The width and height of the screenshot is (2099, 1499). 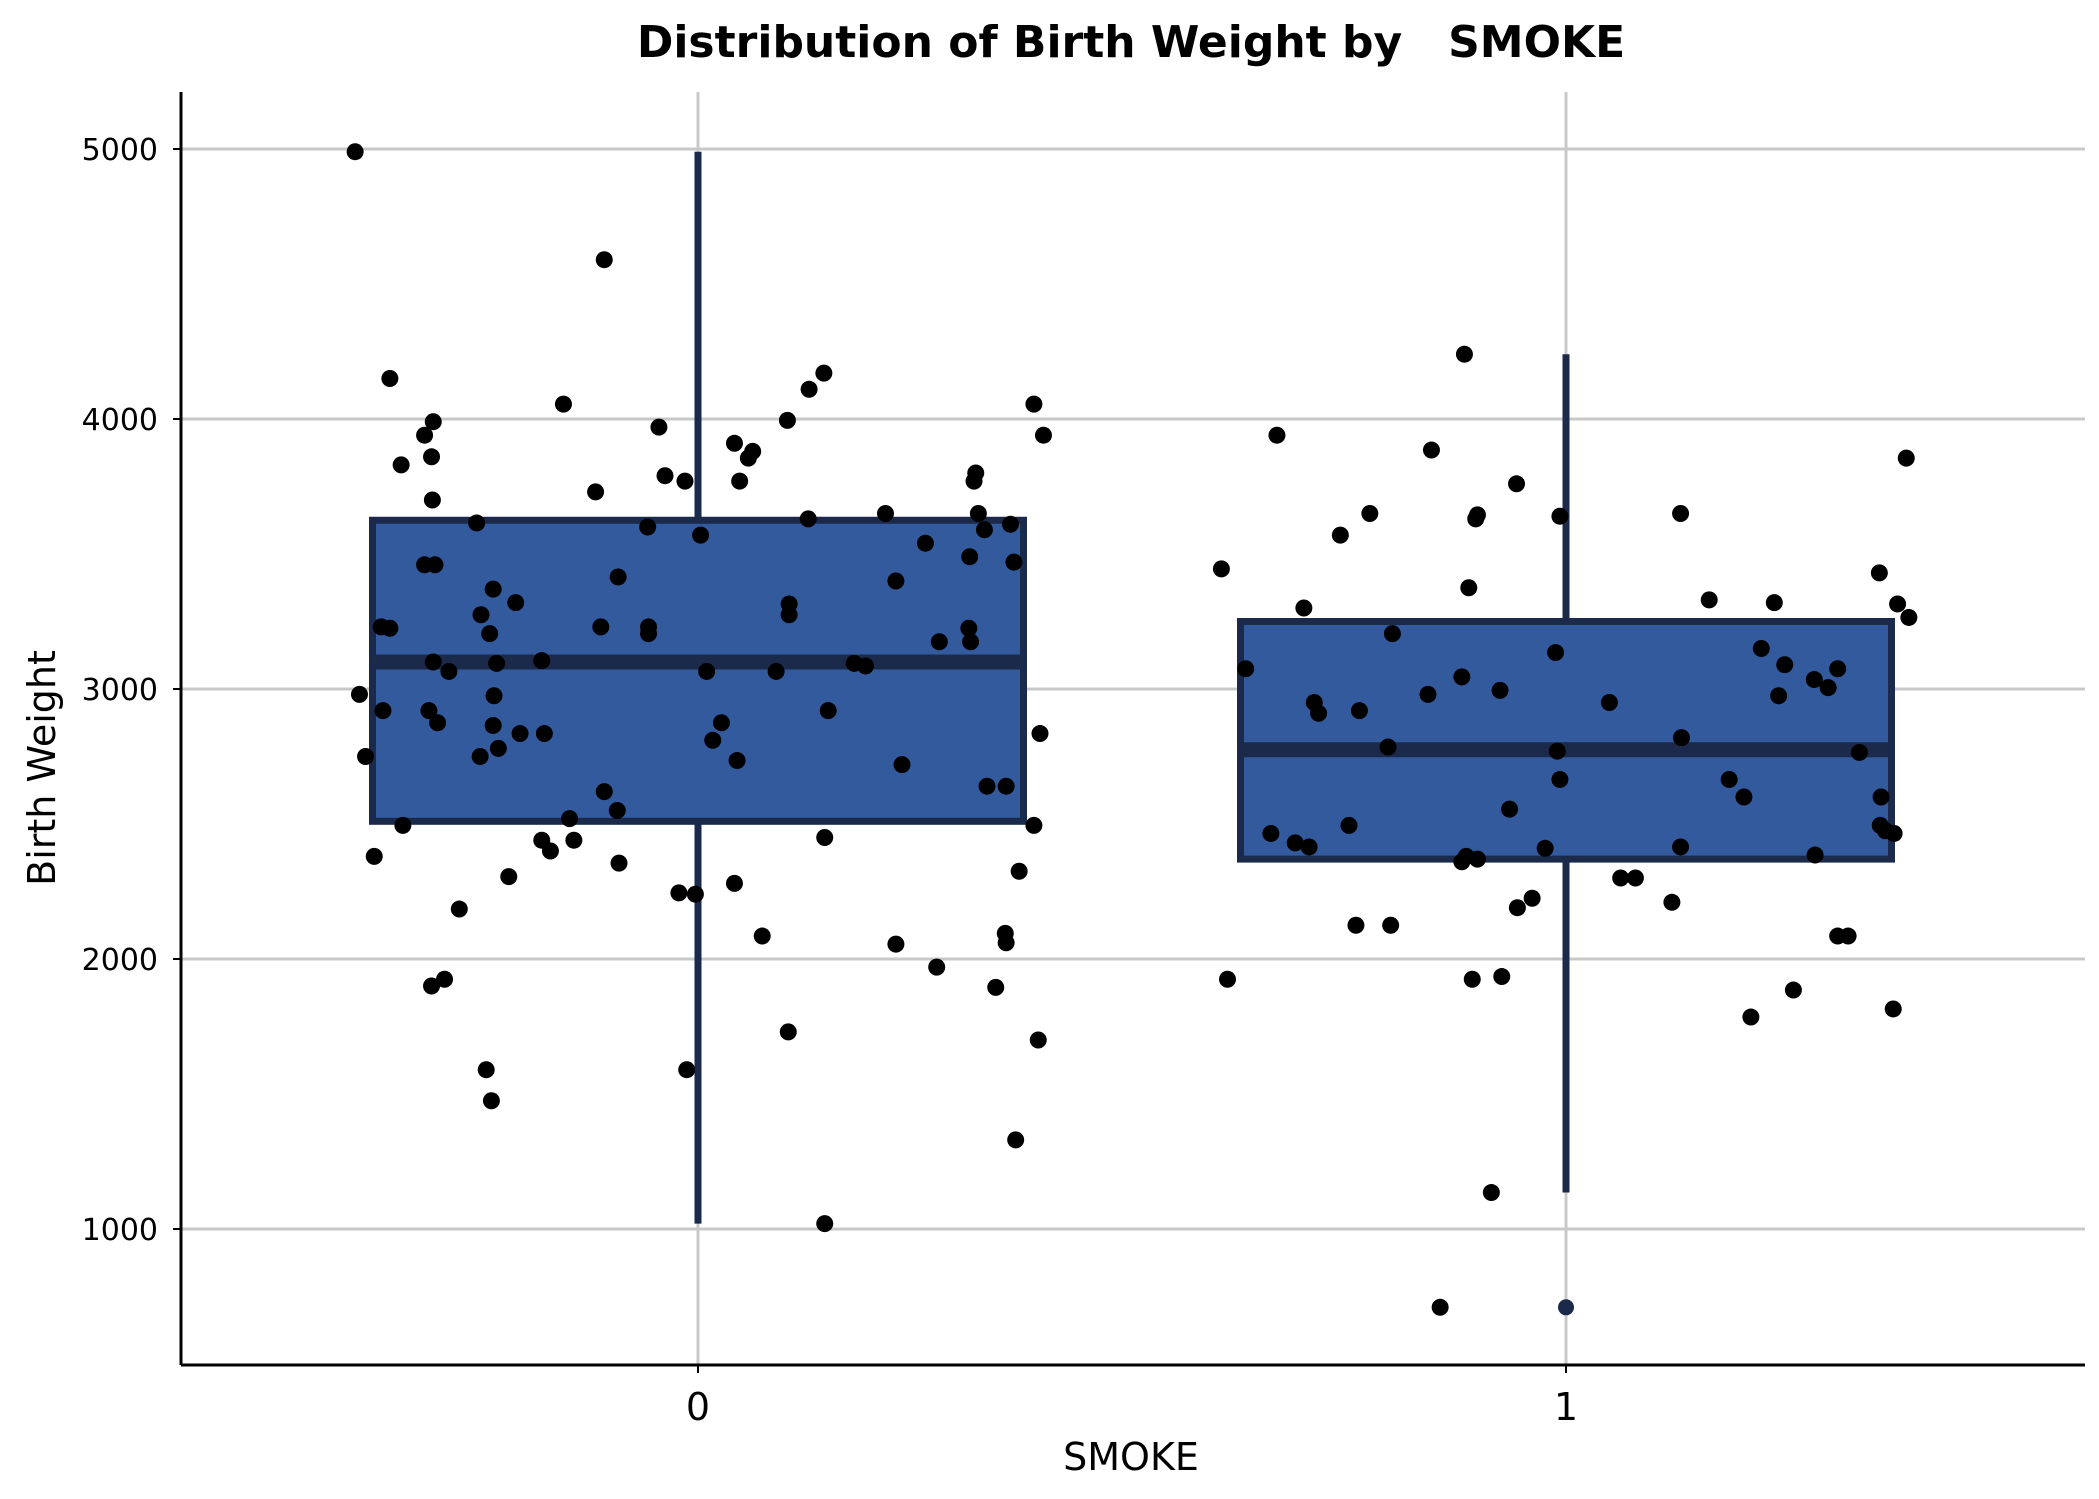 What do you see at coordinates (1566, 1407) in the screenshot?
I see `x-tick-label-1: 1` at bounding box center [1566, 1407].